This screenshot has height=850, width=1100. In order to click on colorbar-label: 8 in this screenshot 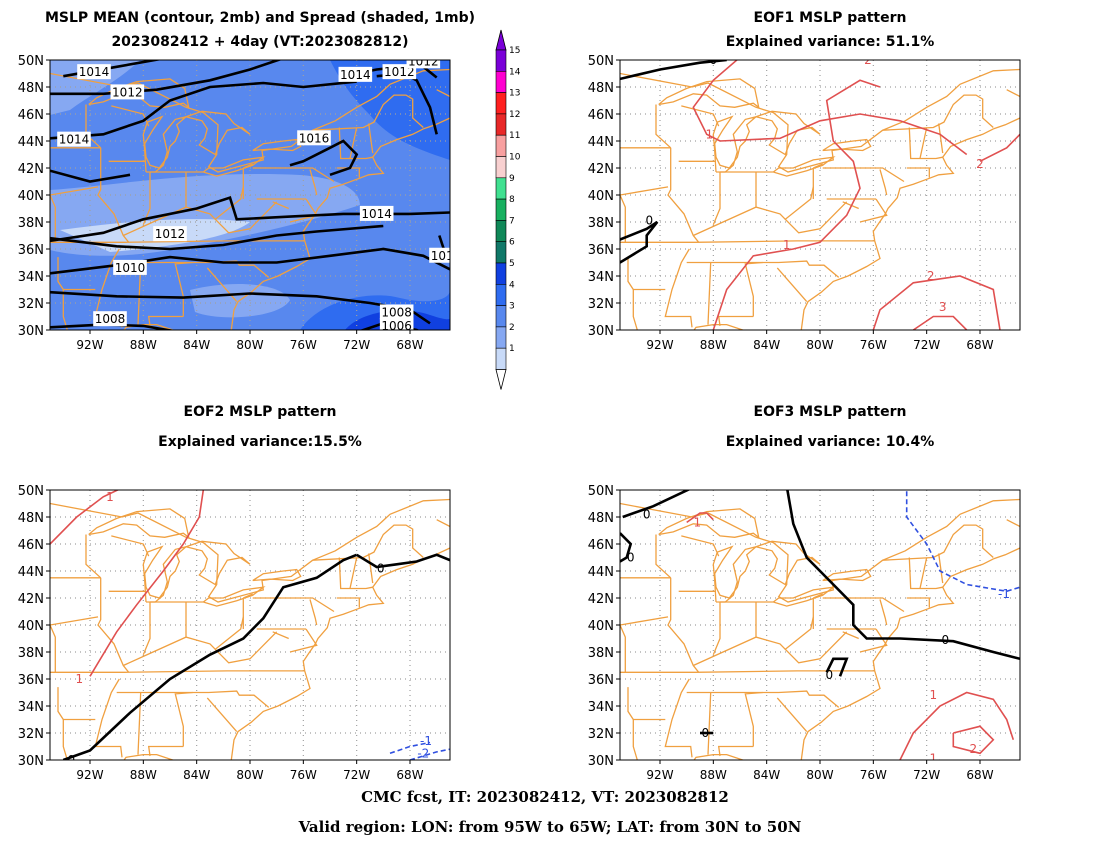, I will do `click(512, 200)`.